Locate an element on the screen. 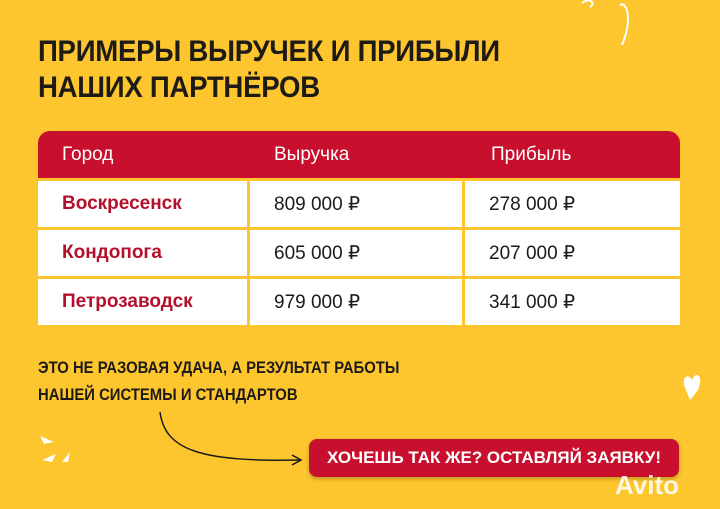 The image size is (720, 509). note-line-1: ЭТО НЕ РАЗОВАЯ УДАЧА, А РЕЗУЛЬТАТ РАБОТЫ is located at coordinates (219, 368).